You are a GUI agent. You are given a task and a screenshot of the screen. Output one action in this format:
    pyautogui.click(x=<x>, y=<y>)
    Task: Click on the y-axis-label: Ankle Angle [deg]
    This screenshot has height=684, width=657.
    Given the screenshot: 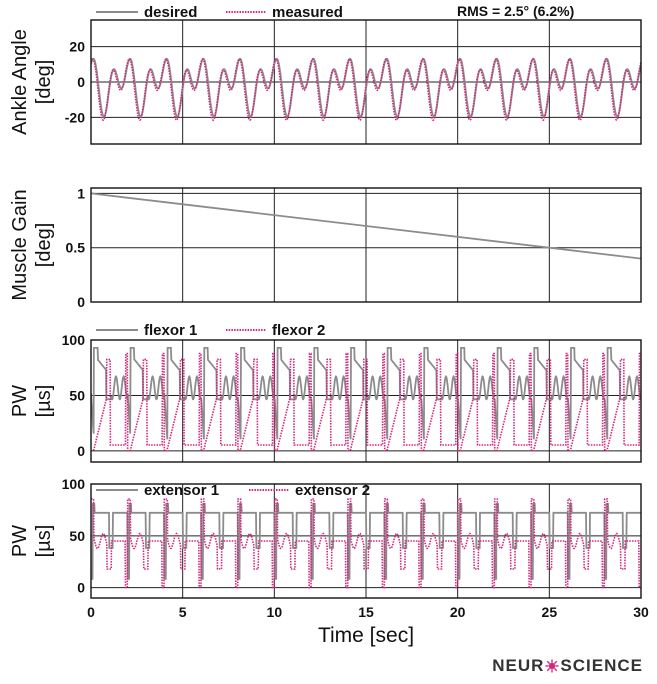 What is the action you would take?
    pyautogui.click(x=32, y=82)
    